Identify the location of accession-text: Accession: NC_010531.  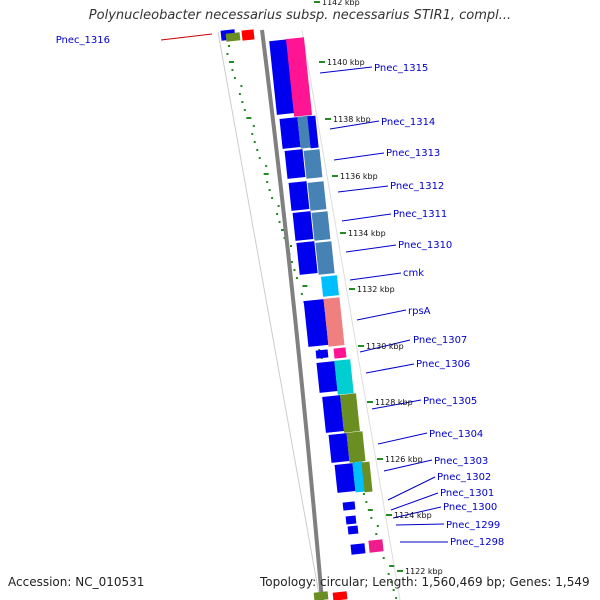
(76, 582).